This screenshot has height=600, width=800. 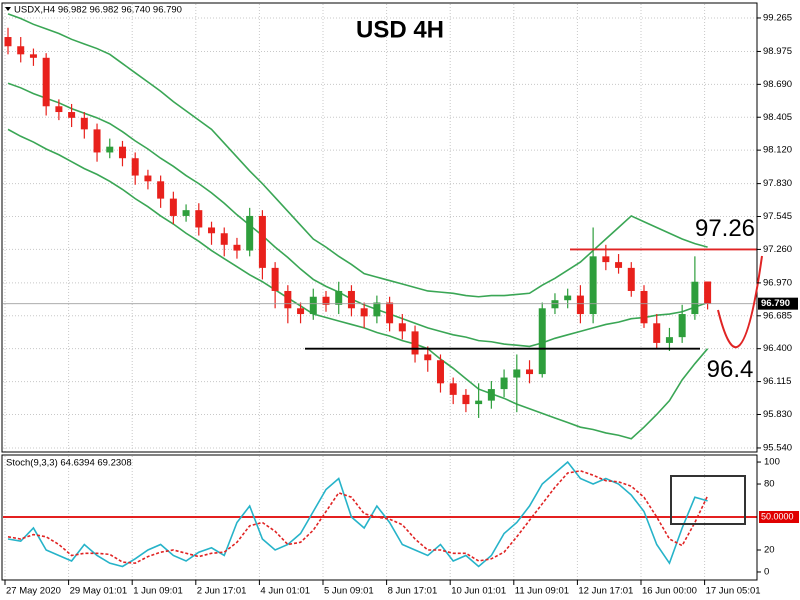 I want to click on y-tick-label: 98.975, so click(x=777, y=51).